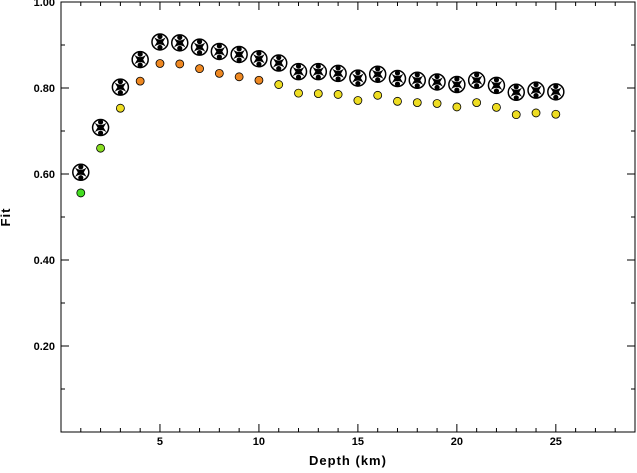 This screenshot has height=473, width=637. What do you see at coordinates (6, 217) in the screenshot?
I see `y-axis-title: Fit` at bounding box center [6, 217].